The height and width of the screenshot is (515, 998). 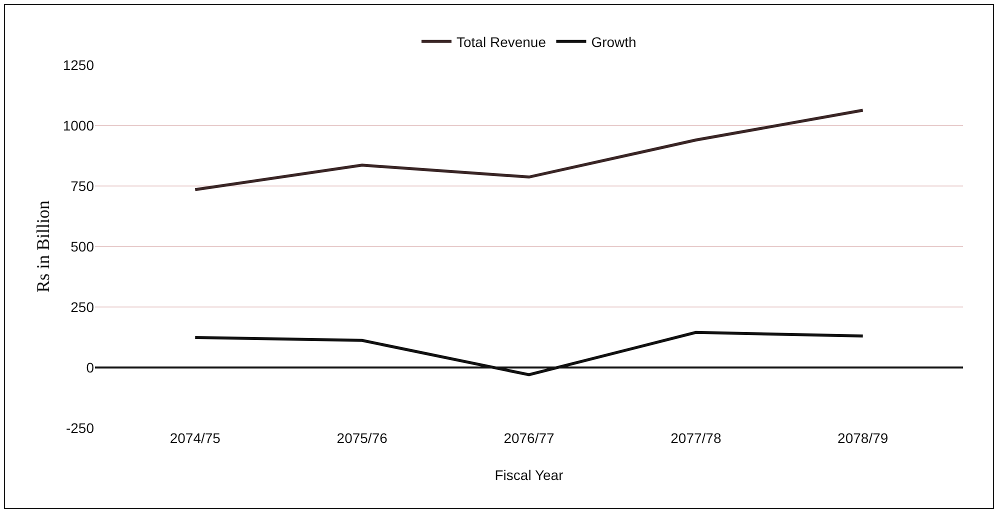 What do you see at coordinates (529, 475) in the screenshot?
I see `x-axis-title: Fiscal Year` at bounding box center [529, 475].